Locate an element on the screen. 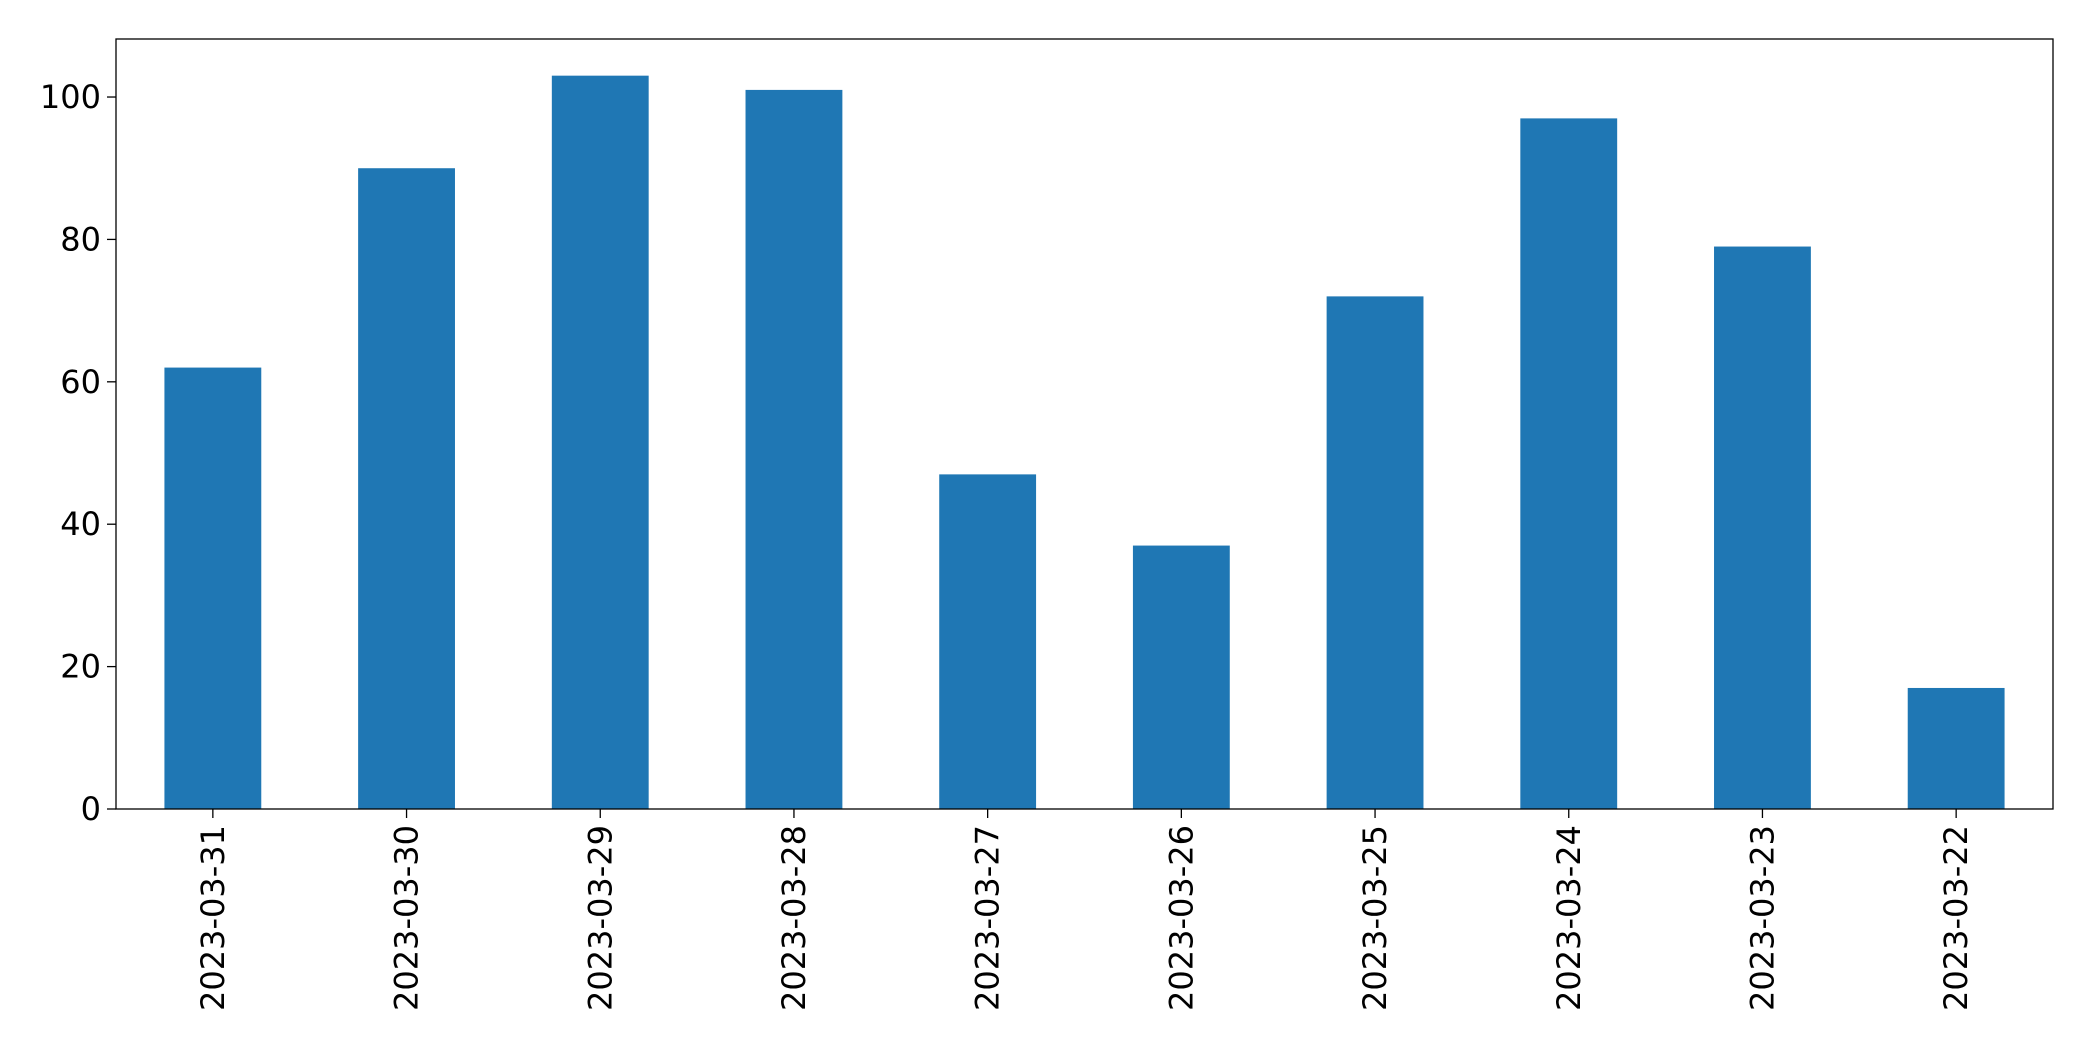  x-tick-label: 2023-03-22 is located at coordinates (1956, 918).